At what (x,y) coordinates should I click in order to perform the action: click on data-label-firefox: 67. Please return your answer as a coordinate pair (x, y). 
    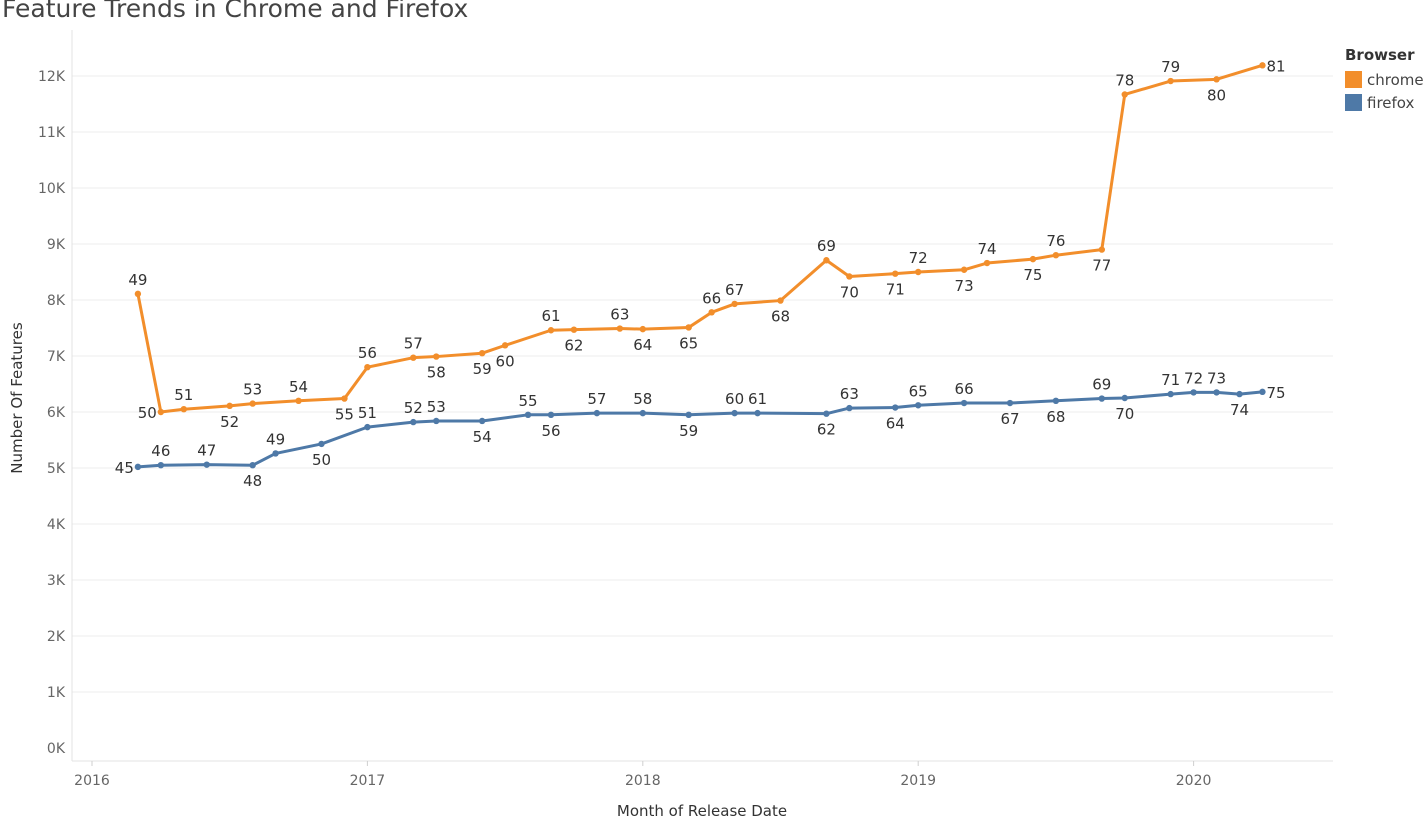
    Looking at the image, I should click on (1009, 419).